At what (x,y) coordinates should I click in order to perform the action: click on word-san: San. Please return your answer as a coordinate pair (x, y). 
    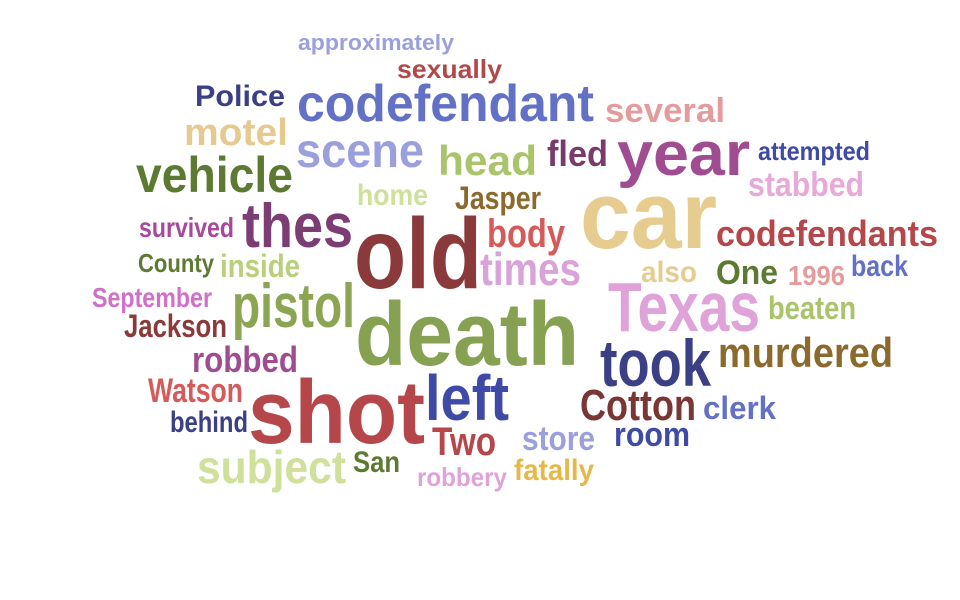
    Looking at the image, I should click on (376, 462).